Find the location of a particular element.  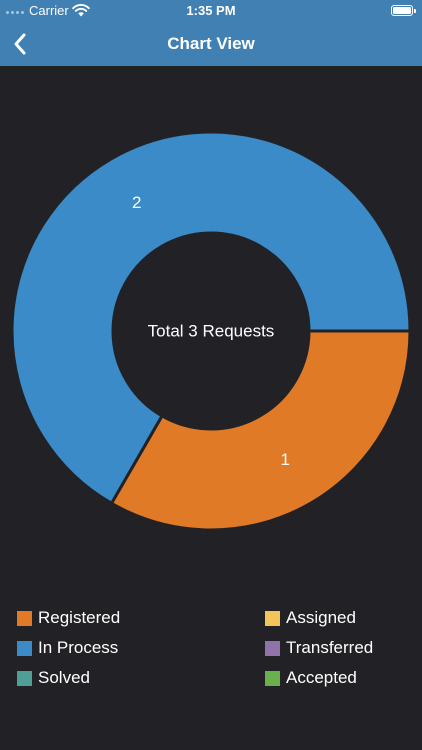

clock-time: 1:35 PM is located at coordinates (211, 10).